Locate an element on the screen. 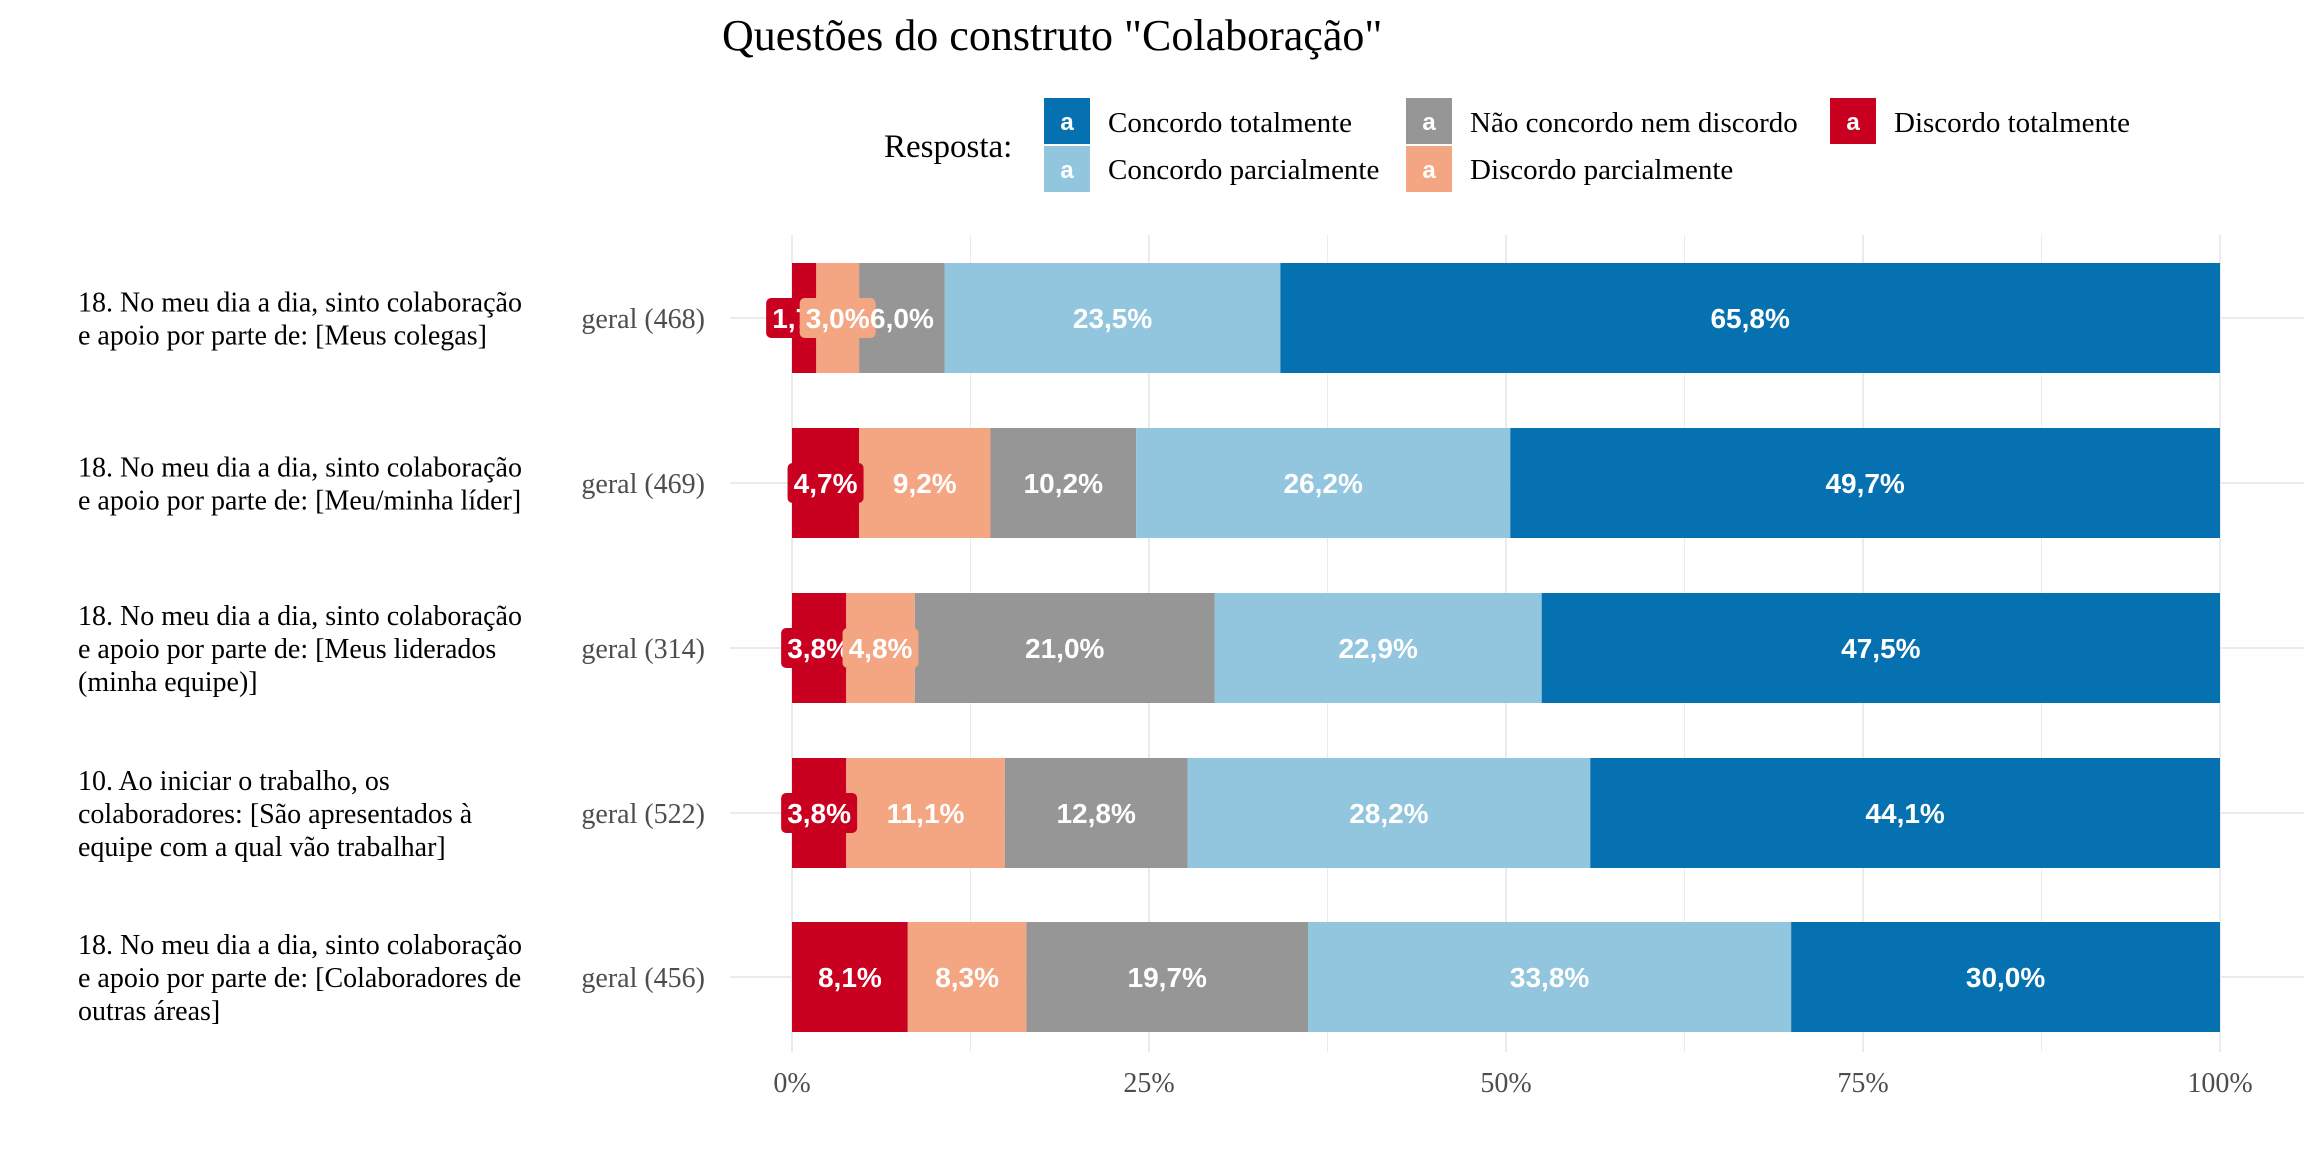  bar-label: 4,8% is located at coordinates (881, 648).